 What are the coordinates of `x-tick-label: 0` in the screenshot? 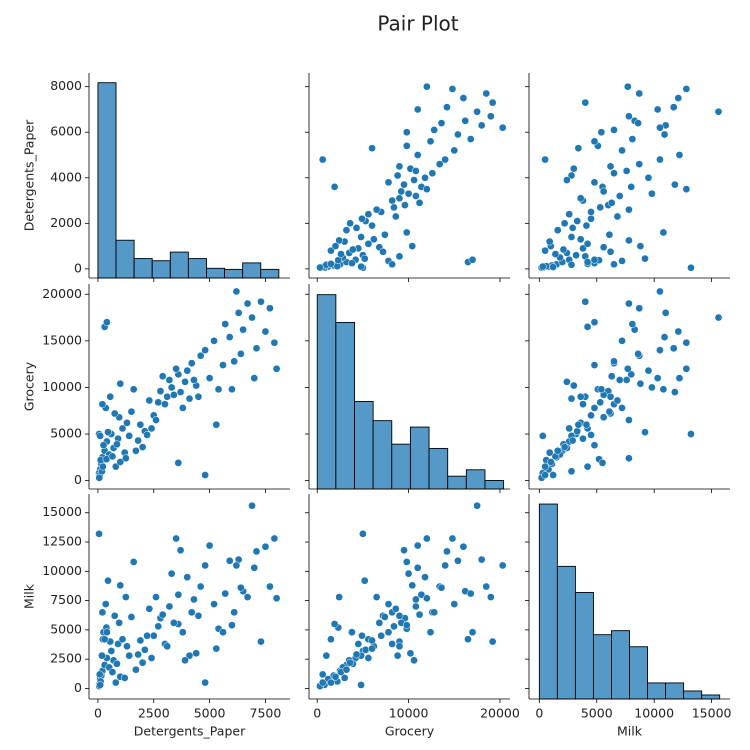 It's located at (539, 713).